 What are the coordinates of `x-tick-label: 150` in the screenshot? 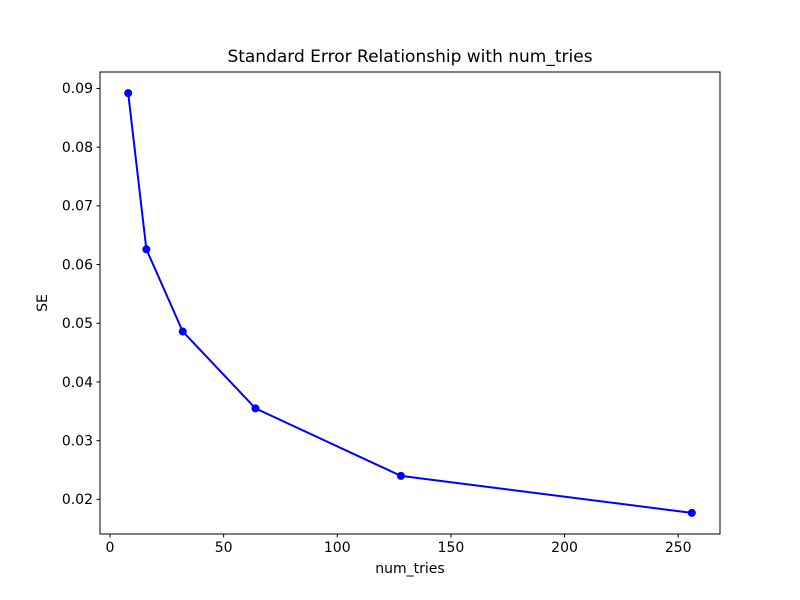 It's located at (451, 548).